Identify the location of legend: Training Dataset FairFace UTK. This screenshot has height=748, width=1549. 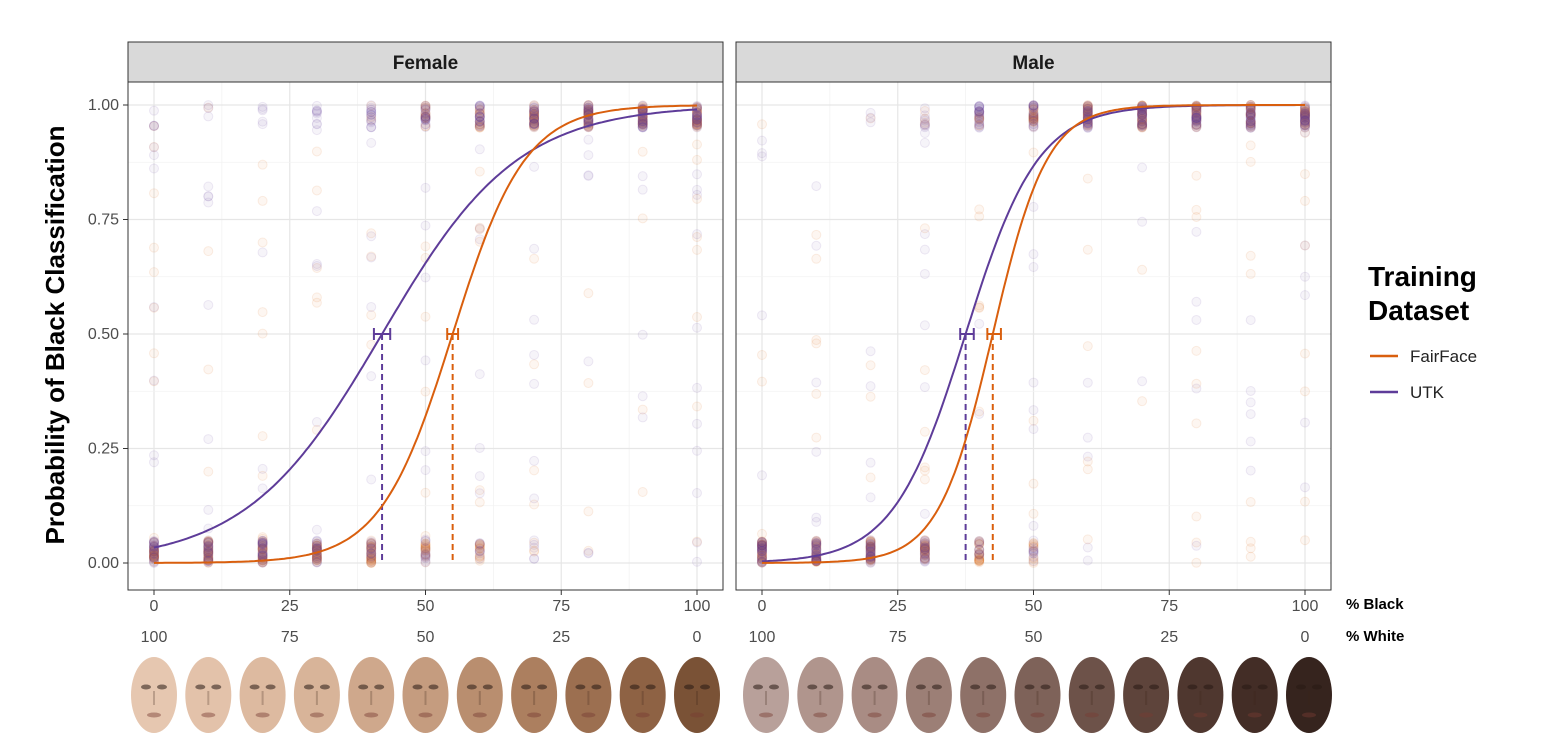
(1422, 331).